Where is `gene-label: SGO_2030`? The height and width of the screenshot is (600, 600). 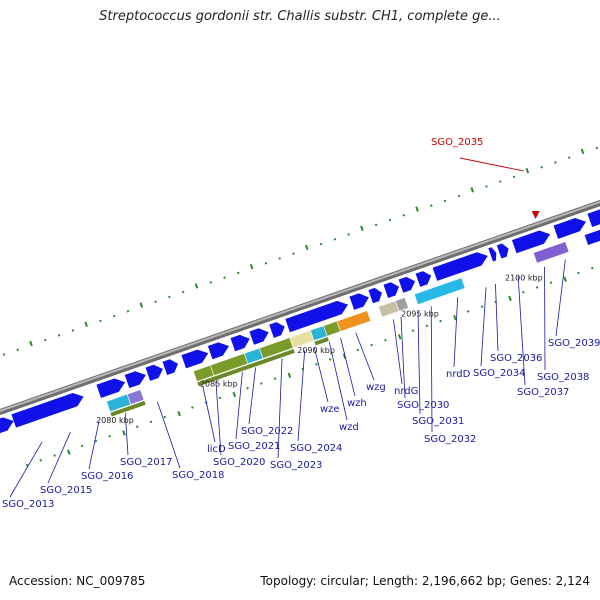 gene-label: SGO_2030 is located at coordinates (423, 405).